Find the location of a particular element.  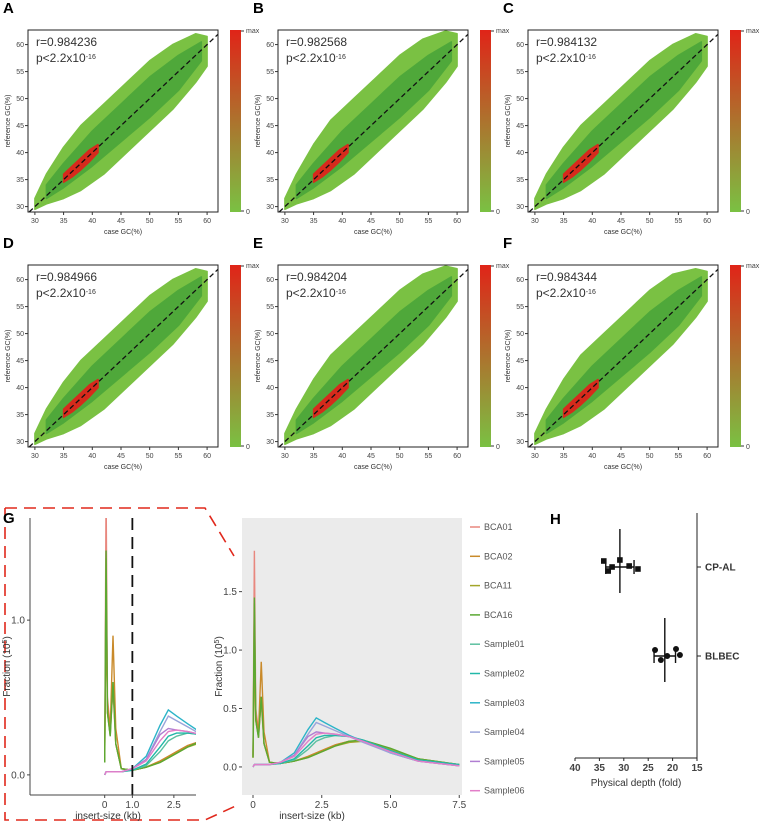

x-tick-label: 20 is located at coordinates (673, 768).